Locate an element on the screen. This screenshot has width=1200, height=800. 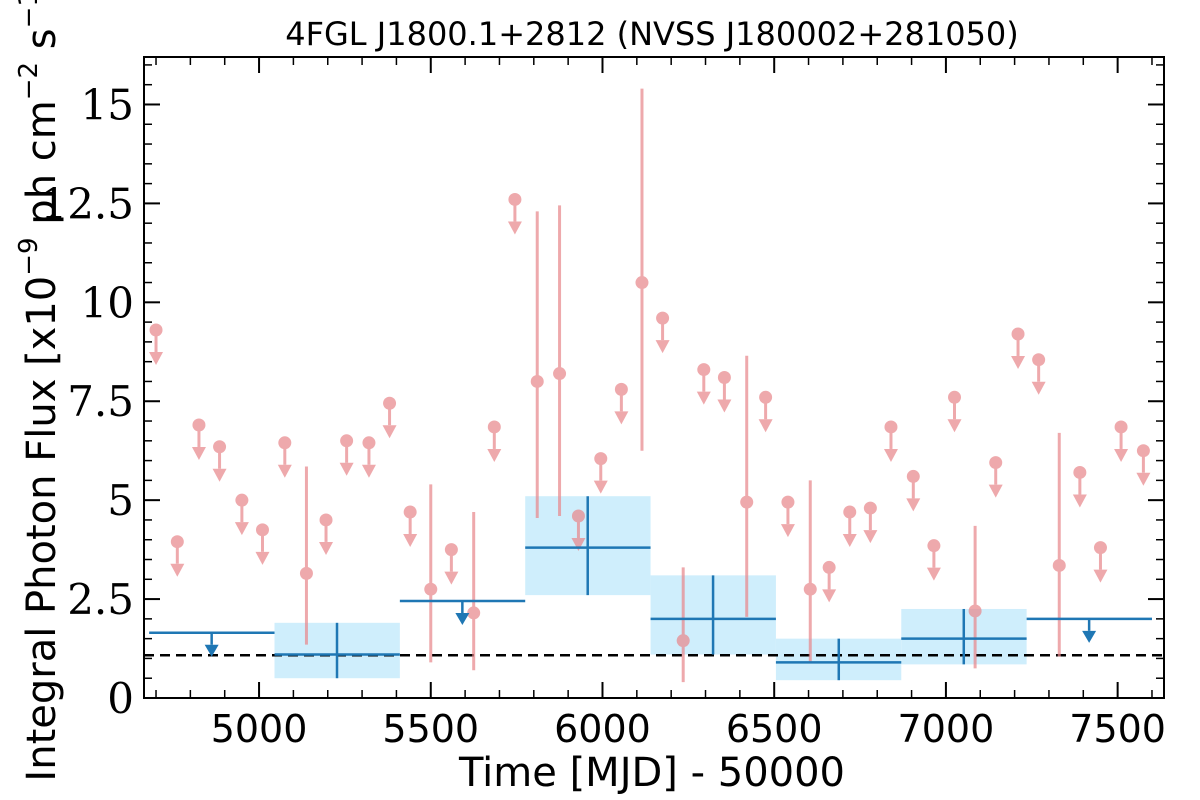
y-axis-label-main: Integral Photon Flux [x10 is located at coordinates (42, 529).